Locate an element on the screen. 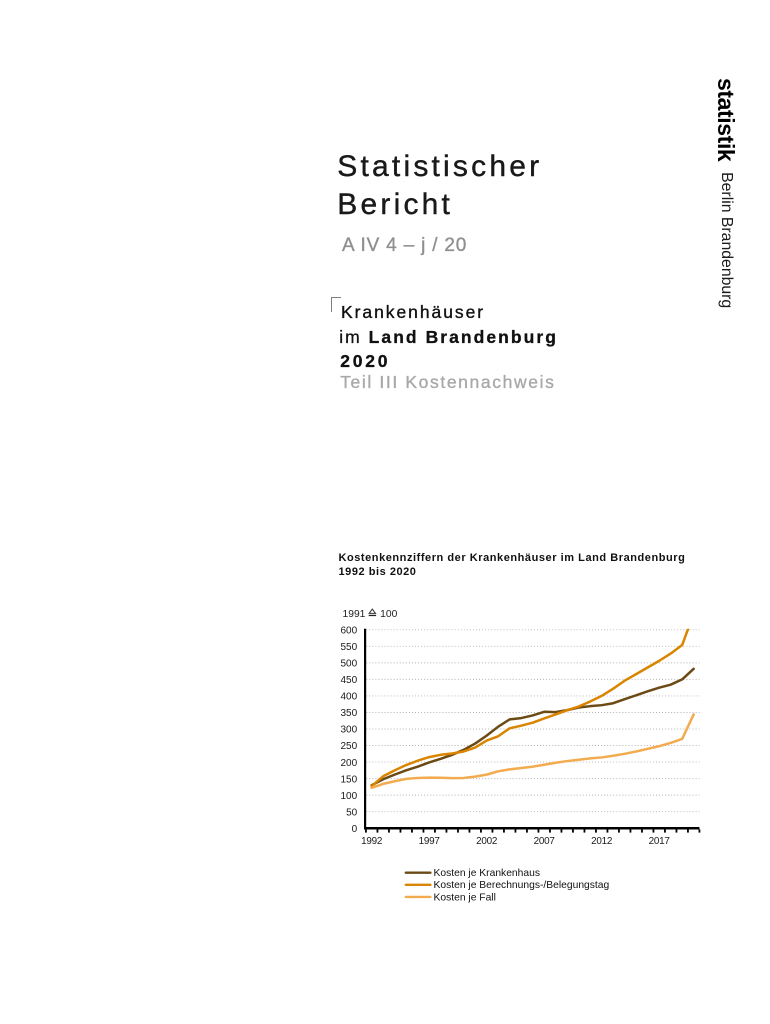  svg-text: 2007 is located at coordinates (544, 841).